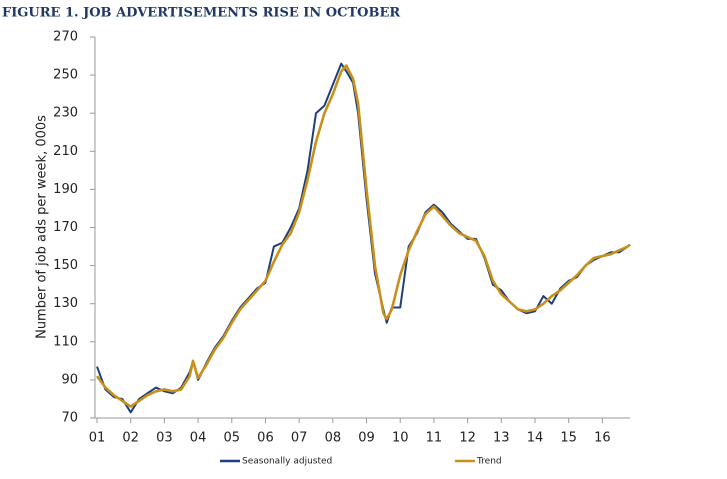  I want to click on y-axis-label: Number of job ads per week, 000s, so click(42, 227).